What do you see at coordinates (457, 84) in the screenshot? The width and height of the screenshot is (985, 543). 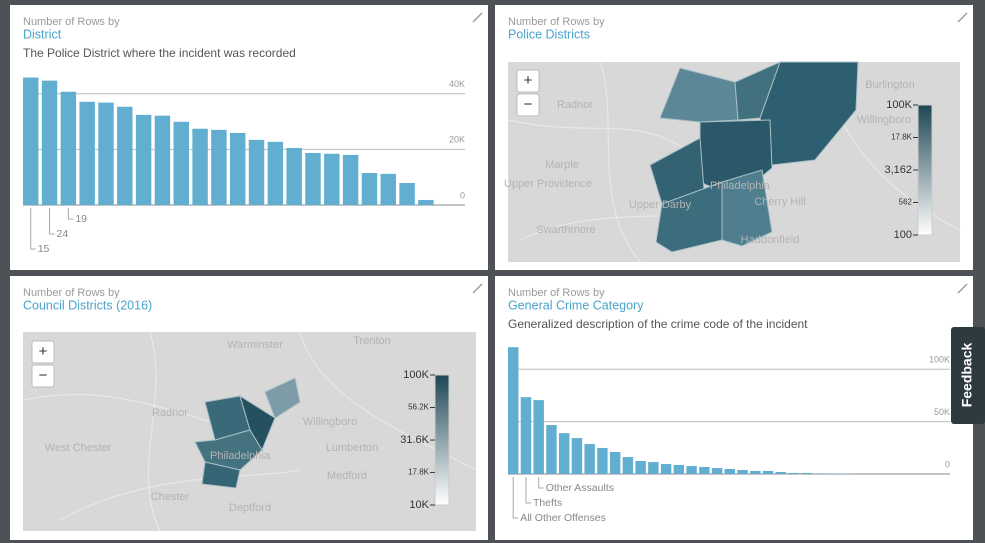 I see `y-tick-label: 40K` at bounding box center [457, 84].